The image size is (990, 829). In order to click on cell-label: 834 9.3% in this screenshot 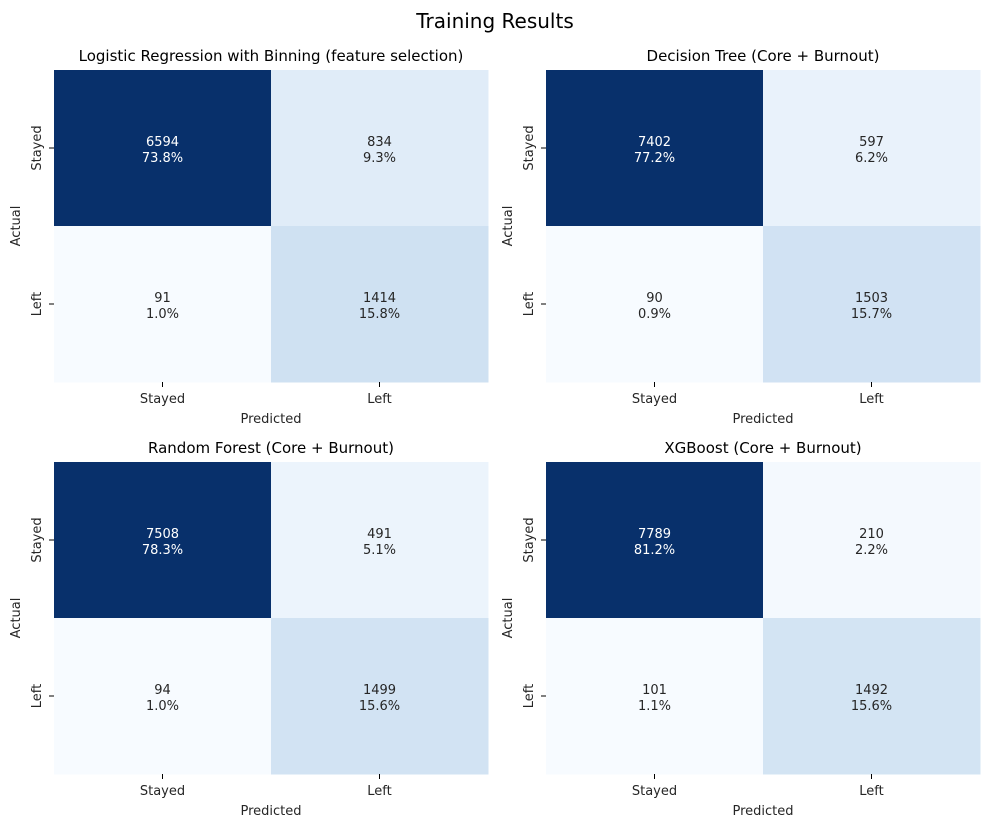, I will do `click(379, 150)`.